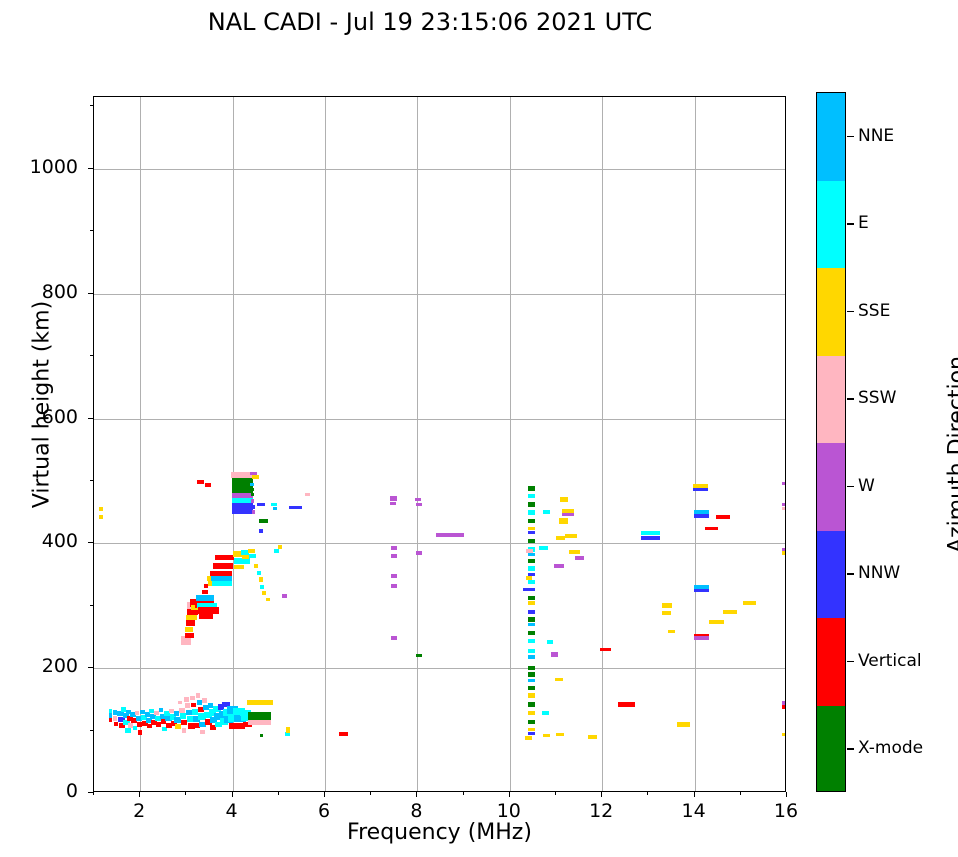  What do you see at coordinates (439, 832) in the screenshot?
I see `x-axis-label: Frequency (MHz)` at bounding box center [439, 832].